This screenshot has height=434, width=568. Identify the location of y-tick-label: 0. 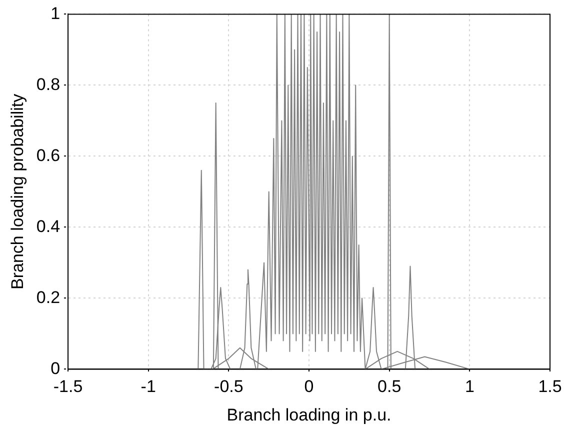
(55, 368).